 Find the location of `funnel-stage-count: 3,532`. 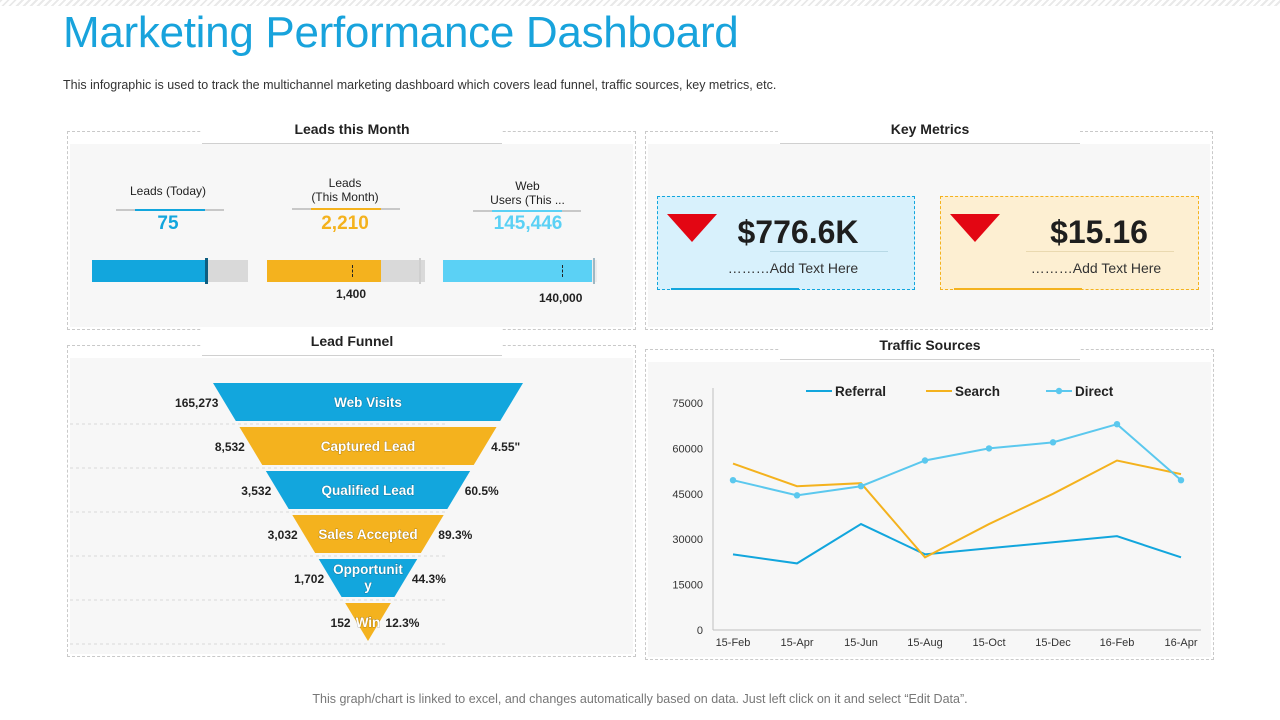

funnel-stage-count: 3,532 is located at coordinates (256, 491).